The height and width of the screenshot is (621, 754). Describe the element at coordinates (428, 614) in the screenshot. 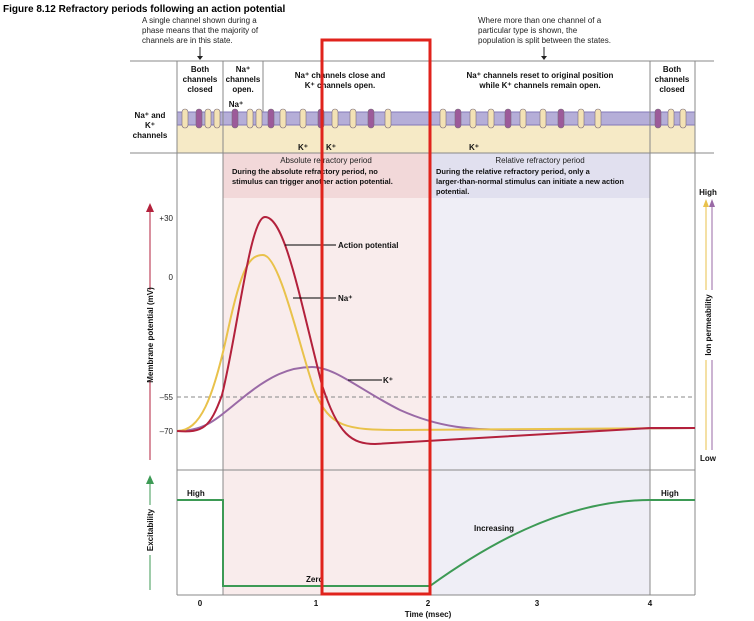

I see `svg-text: Time (msec)` at that location.